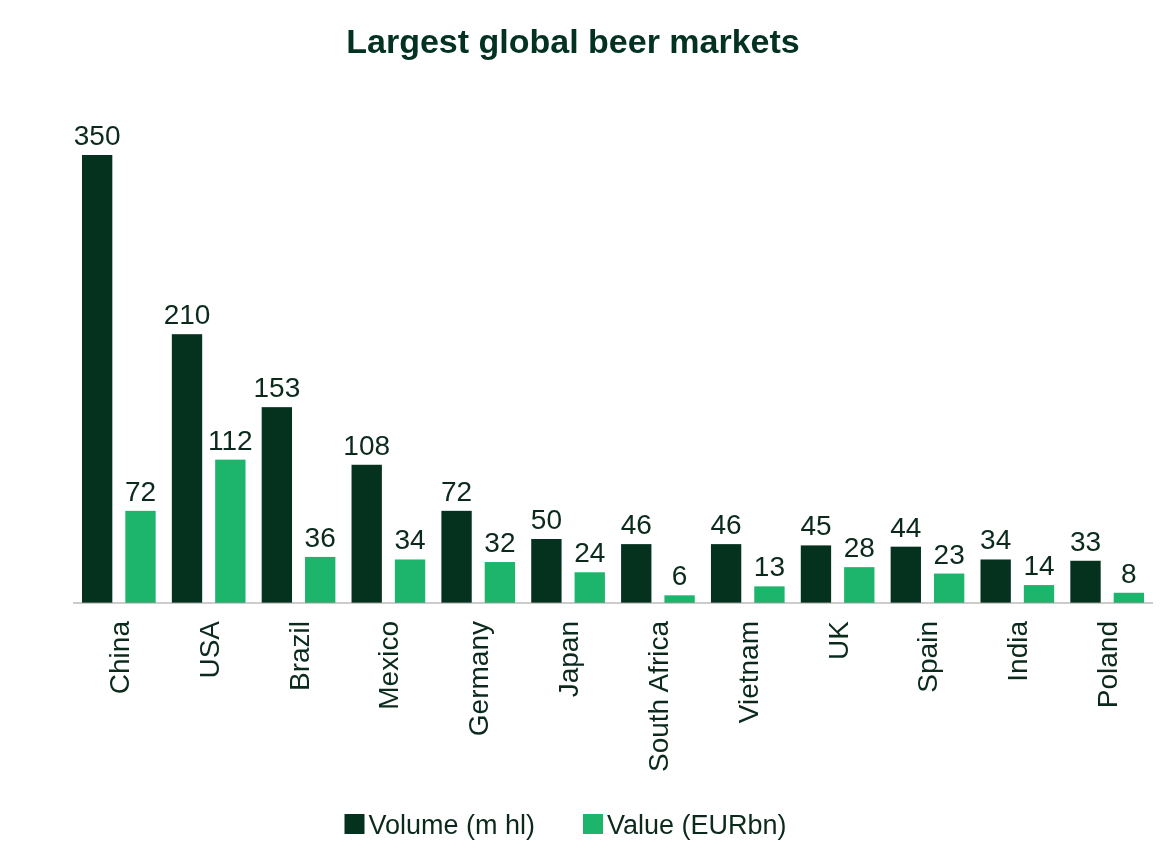  What do you see at coordinates (1039, 566) in the screenshot?
I see `data-label: 14` at bounding box center [1039, 566].